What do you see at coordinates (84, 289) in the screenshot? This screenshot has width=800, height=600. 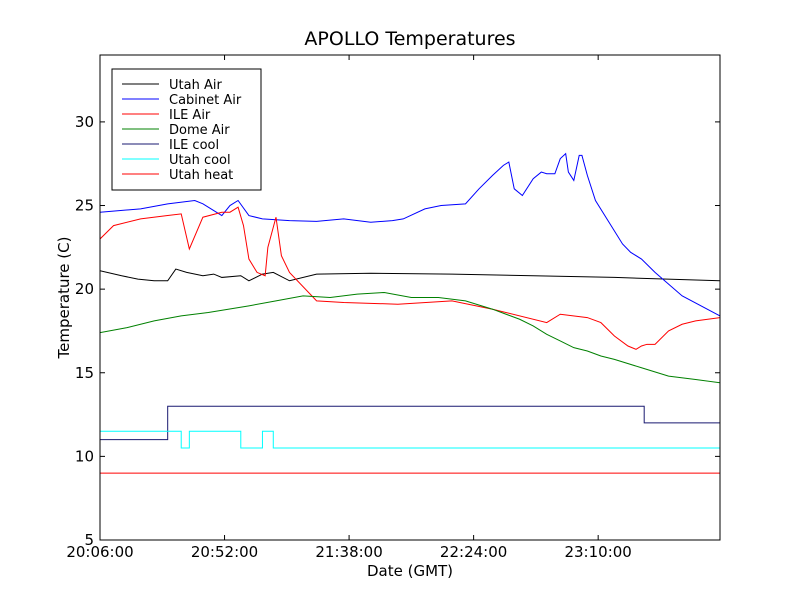 I see `y-tick-label: 20` at bounding box center [84, 289].